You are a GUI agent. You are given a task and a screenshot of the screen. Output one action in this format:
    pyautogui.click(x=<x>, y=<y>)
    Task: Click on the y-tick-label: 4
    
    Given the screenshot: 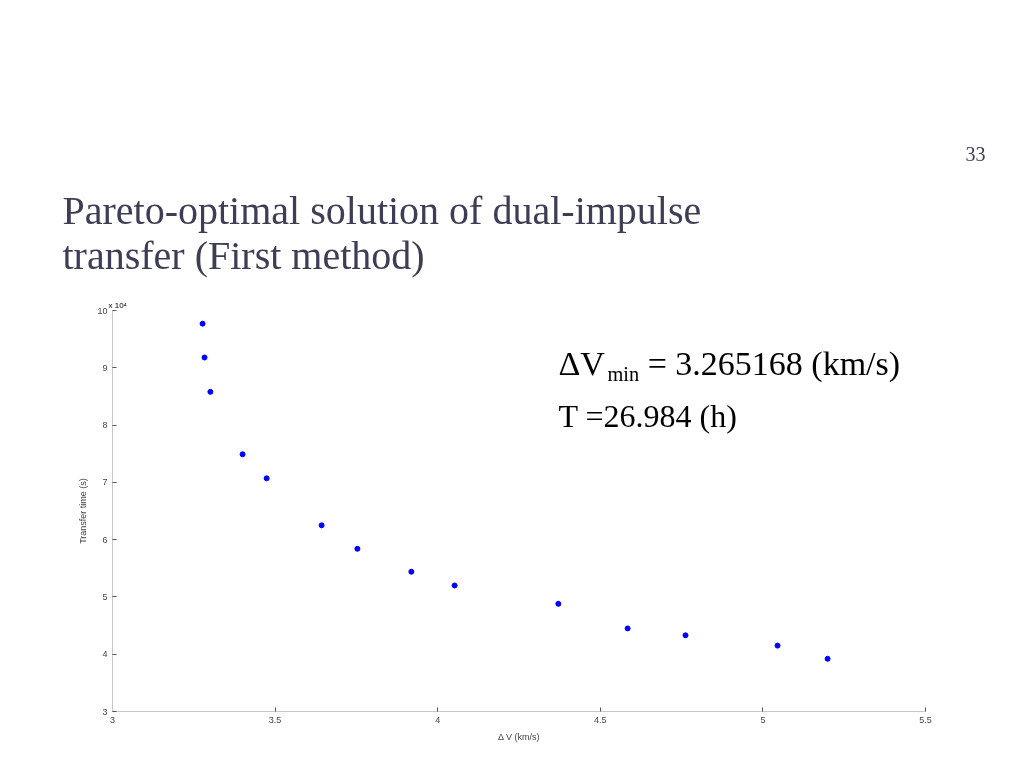 What is the action you would take?
    pyautogui.click(x=105, y=654)
    